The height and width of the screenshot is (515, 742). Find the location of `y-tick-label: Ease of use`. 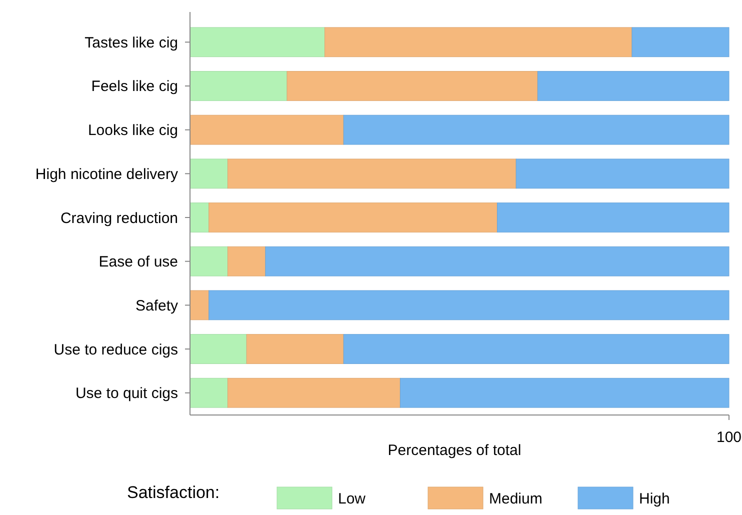

y-tick-label: Ease of use is located at coordinates (138, 262).